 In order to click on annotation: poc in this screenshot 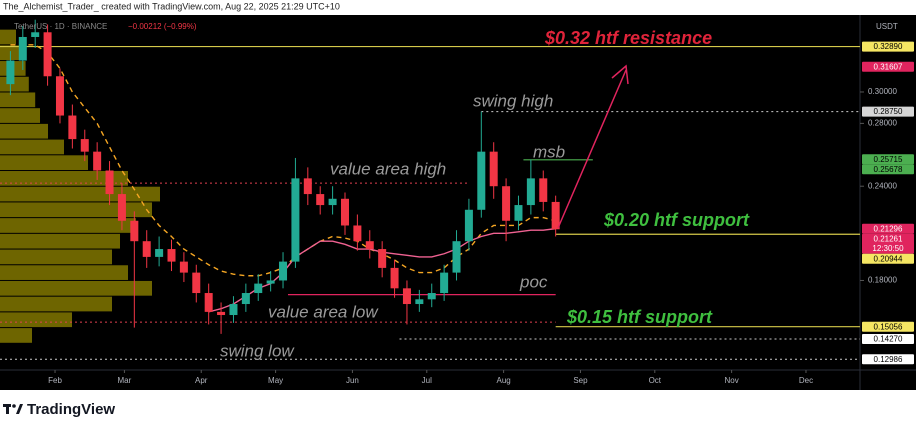, I will do `click(533, 281)`.